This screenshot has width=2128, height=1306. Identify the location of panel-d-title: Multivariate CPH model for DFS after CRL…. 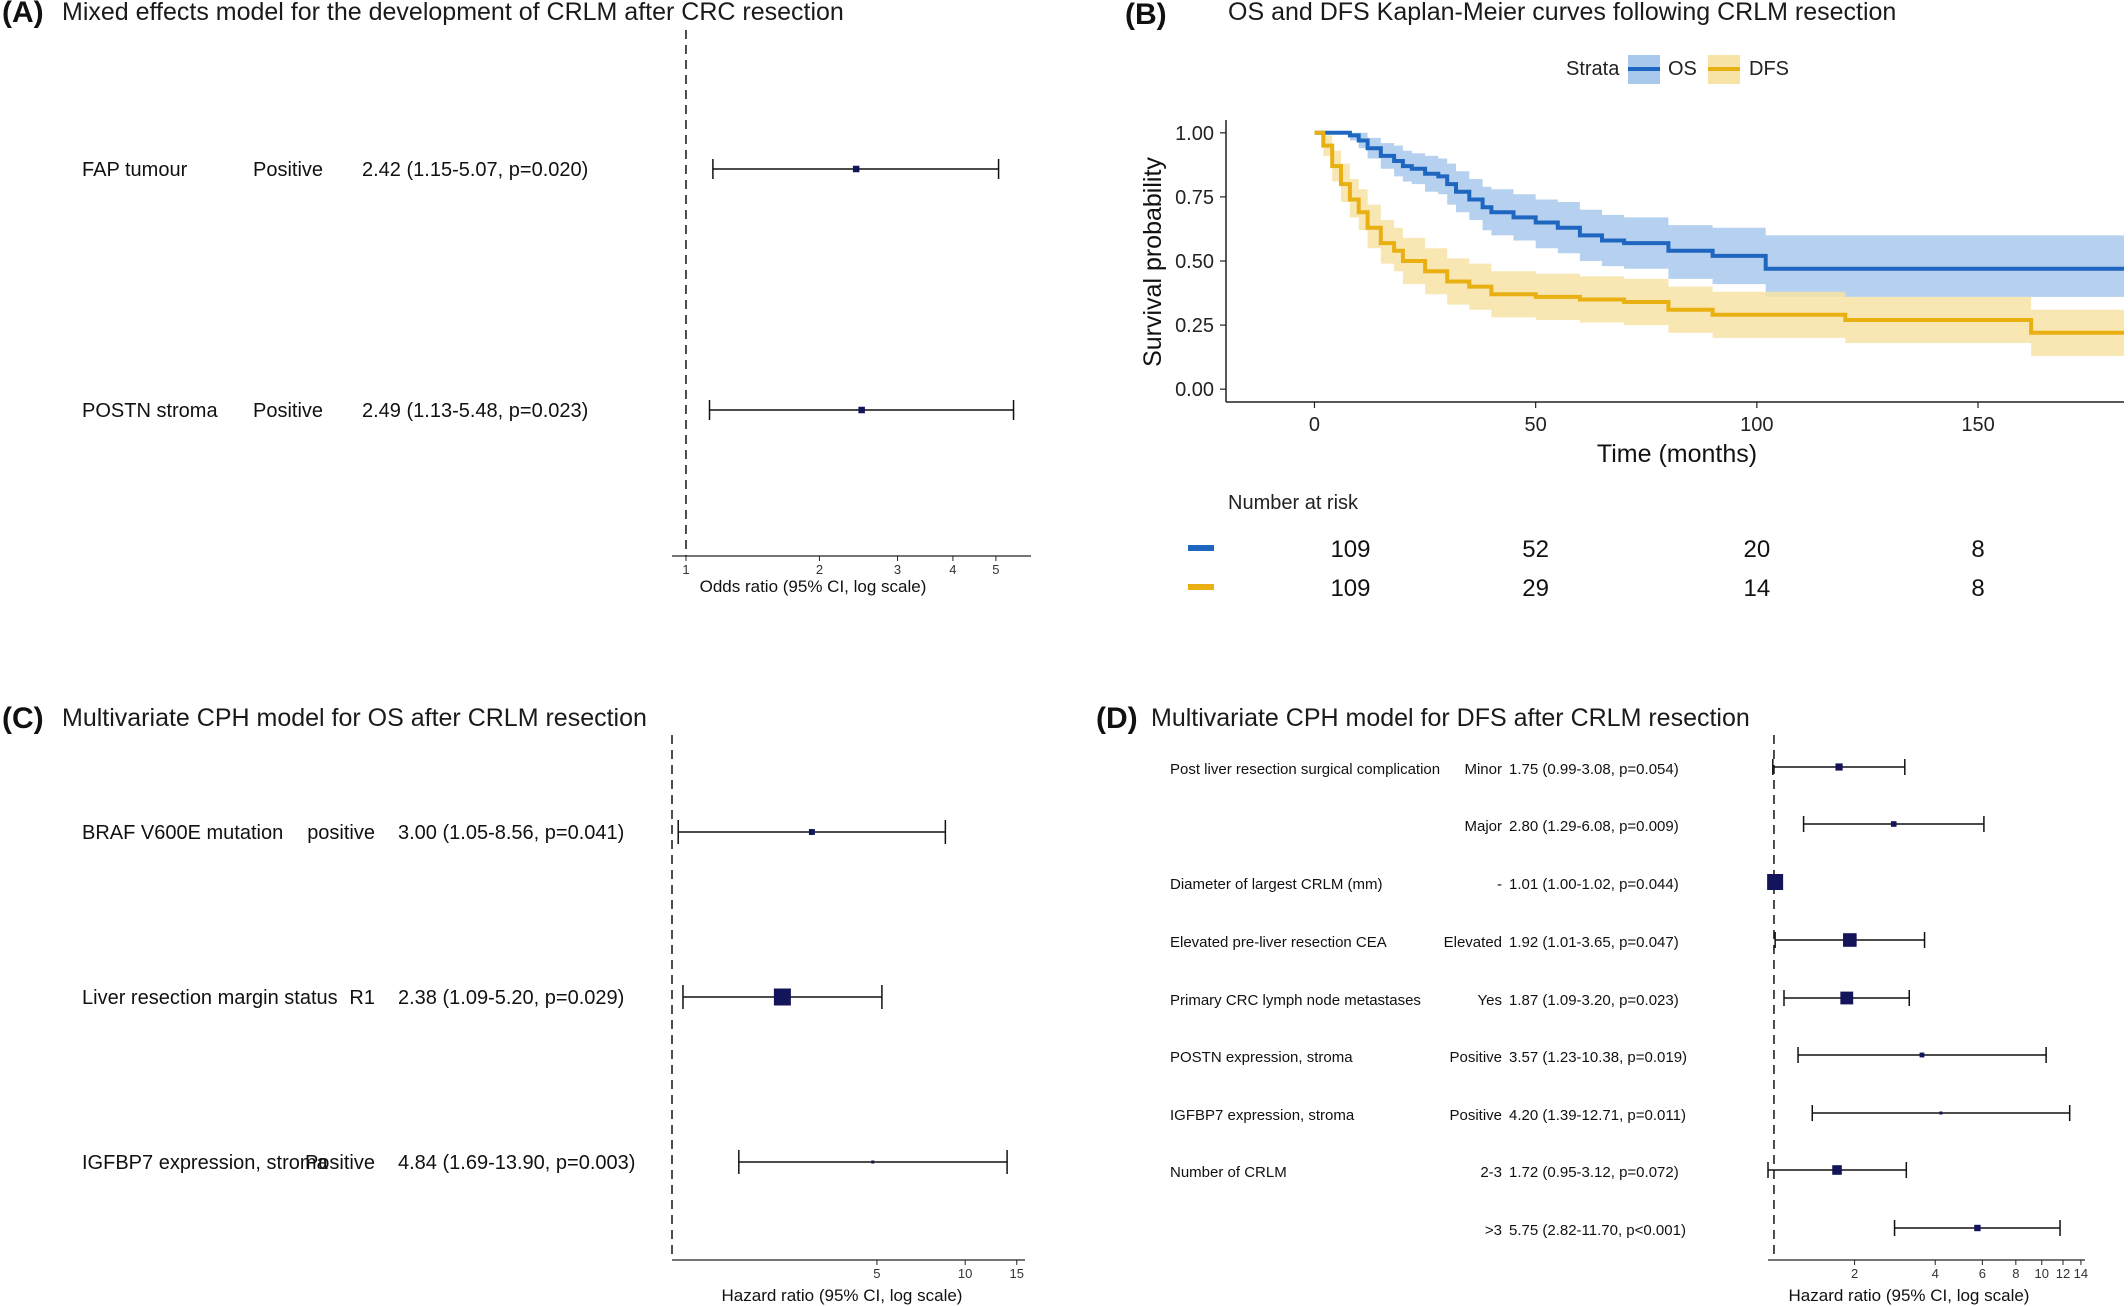
(1450, 718).